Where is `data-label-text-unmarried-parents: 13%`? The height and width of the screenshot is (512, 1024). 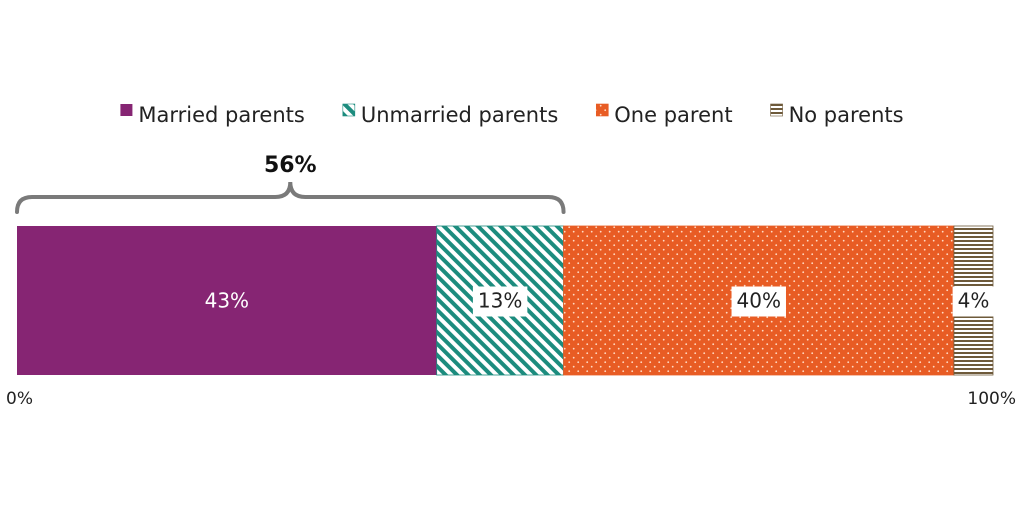 data-label-text-unmarried-parents: 13% is located at coordinates (500, 301).